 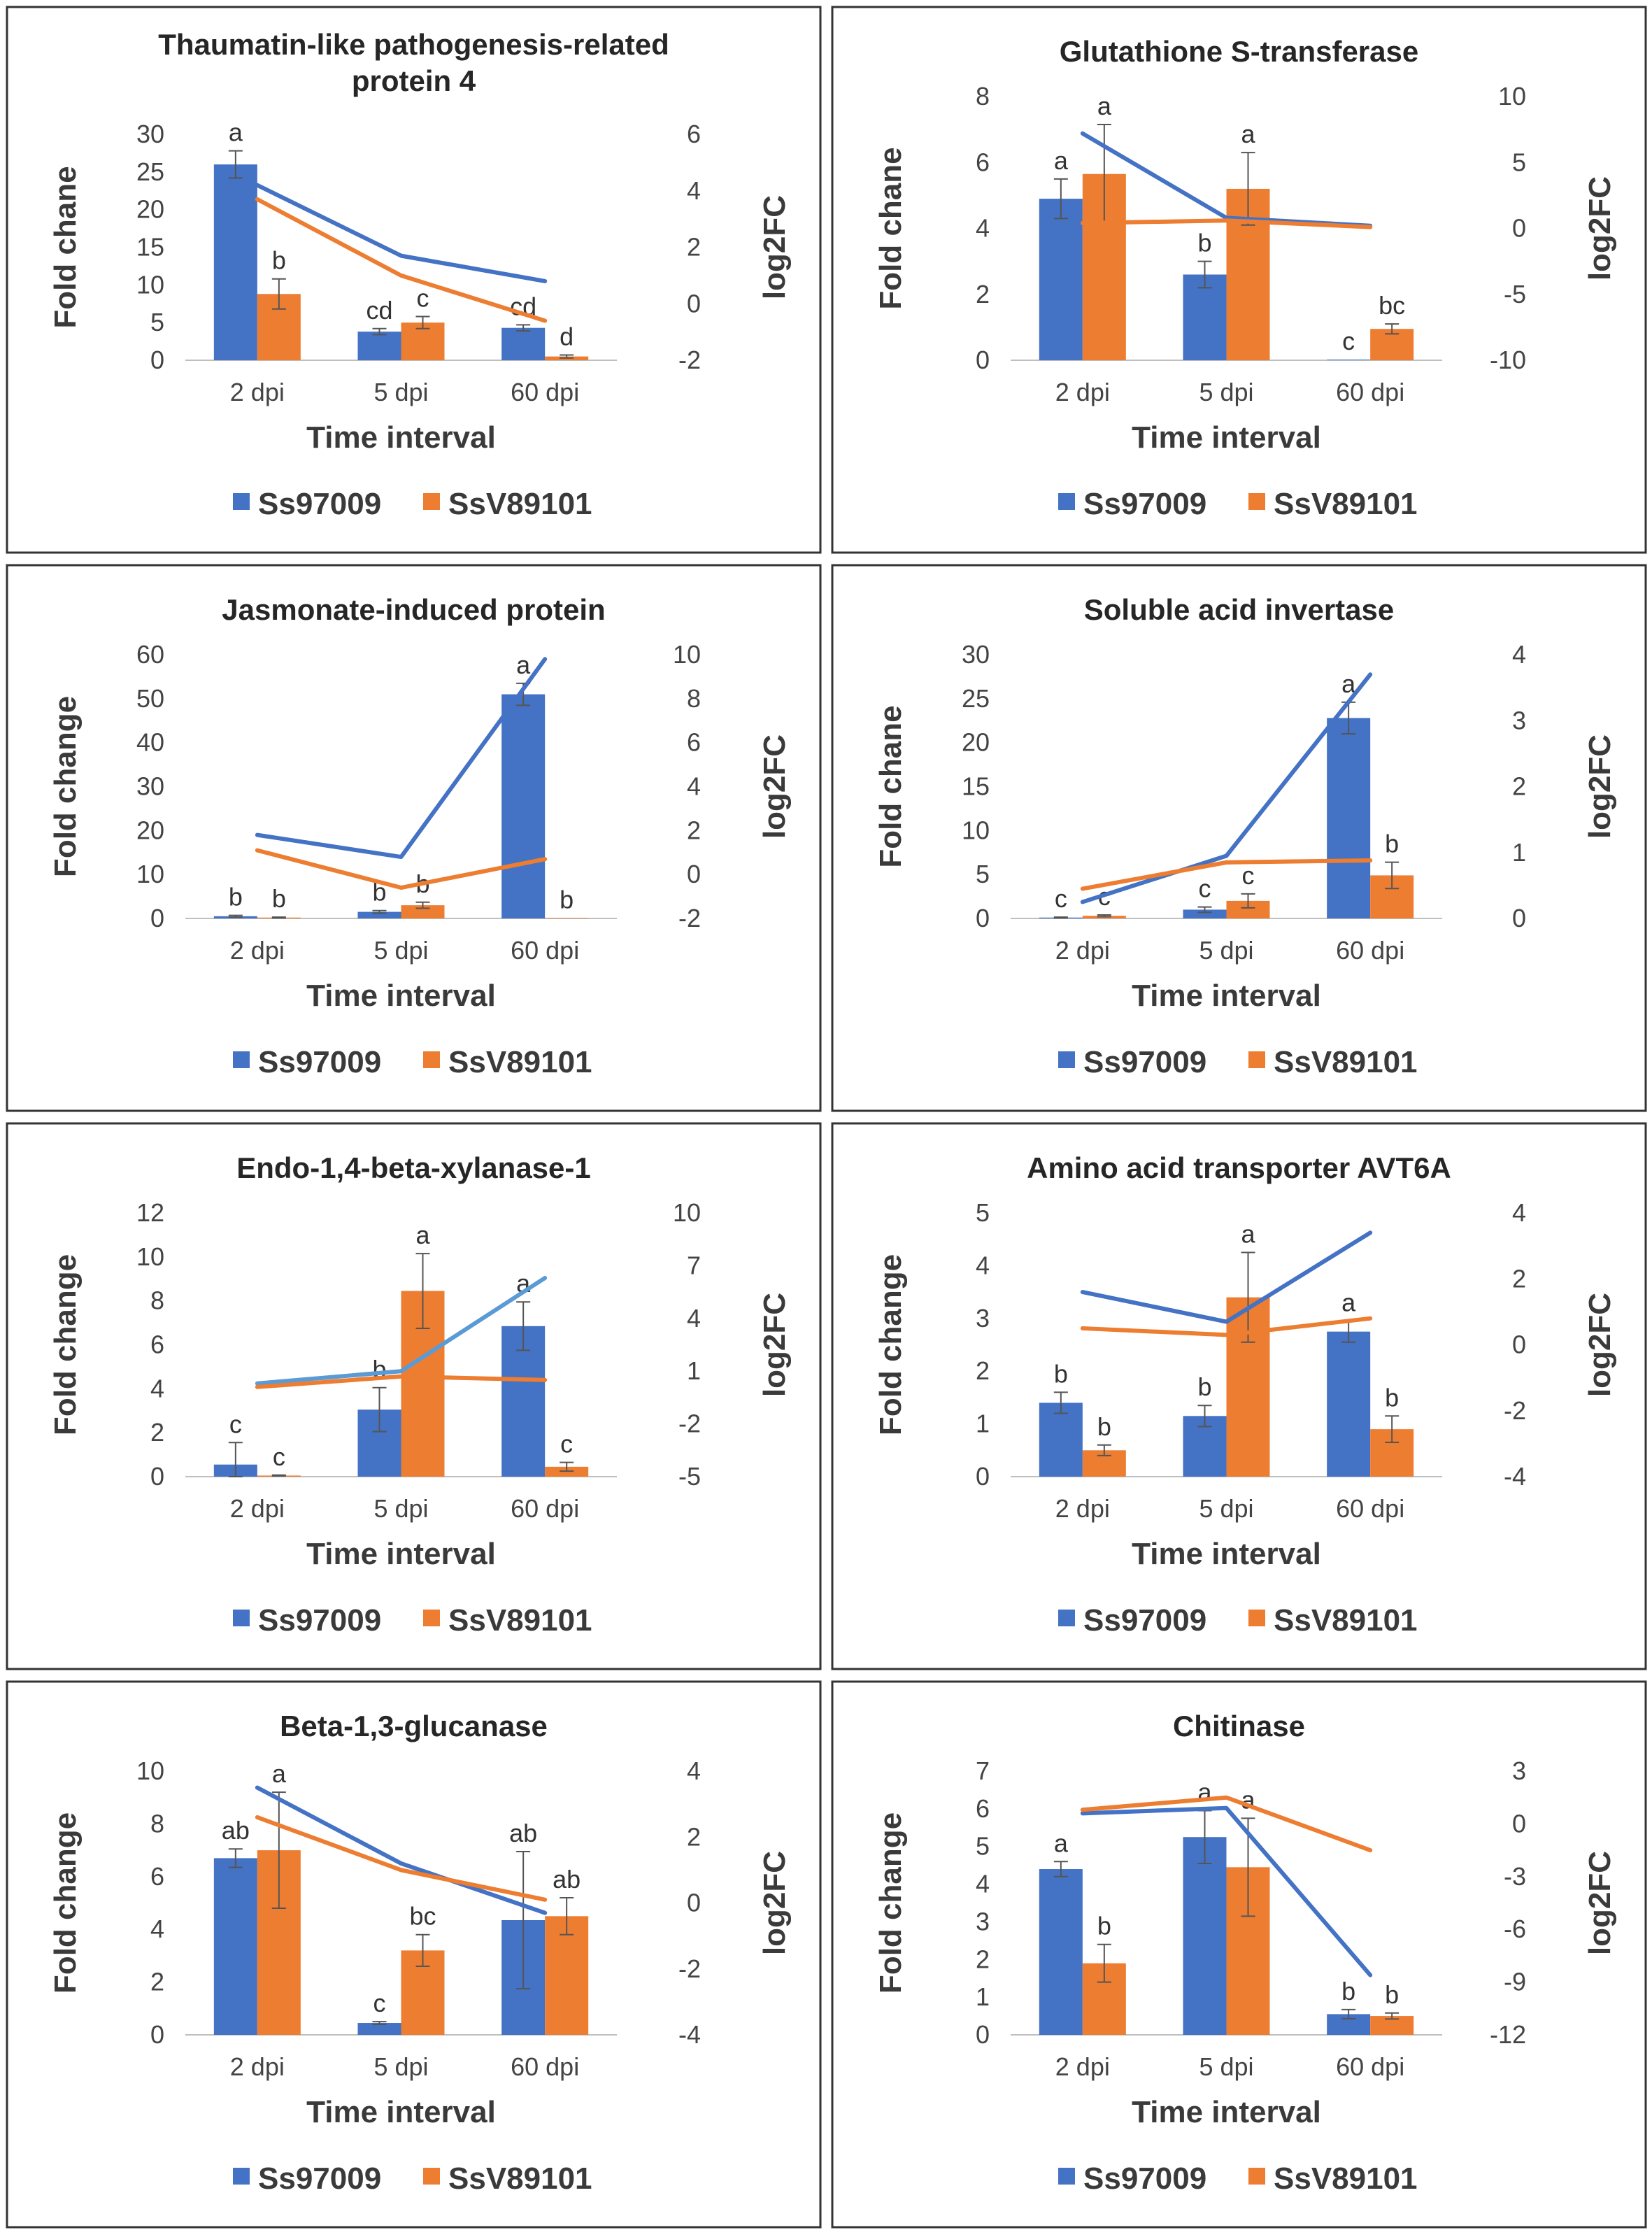 I want to click on panel-title-line: Chitinase, so click(x=1239, y=1726).